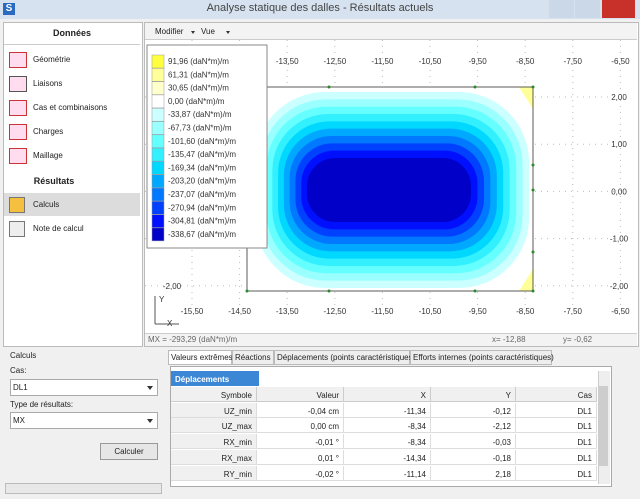 The width and height of the screenshot is (640, 499). What do you see at coordinates (20, 387) in the screenshot?
I see `dropdown-value: DL1` at bounding box center [20, 387].